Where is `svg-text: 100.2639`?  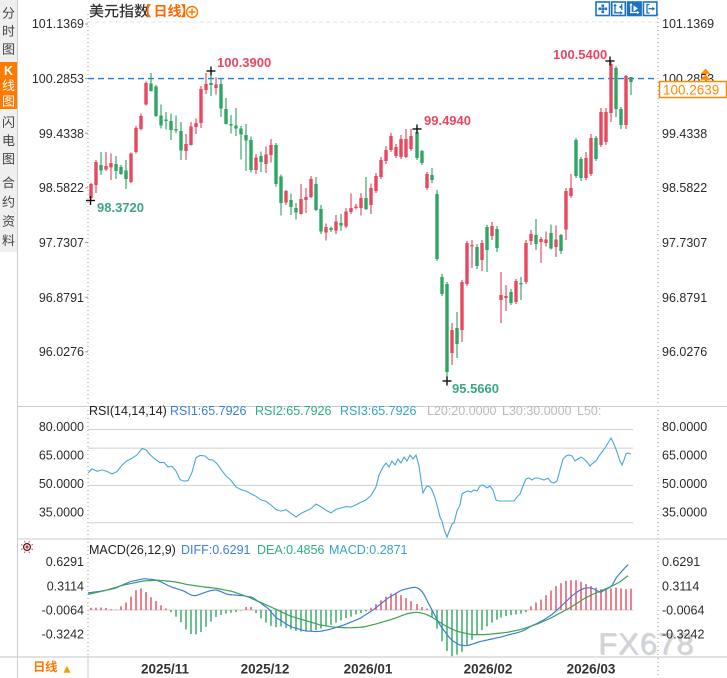 svg-text: 100.2639 is located at coordinates (691, 90).